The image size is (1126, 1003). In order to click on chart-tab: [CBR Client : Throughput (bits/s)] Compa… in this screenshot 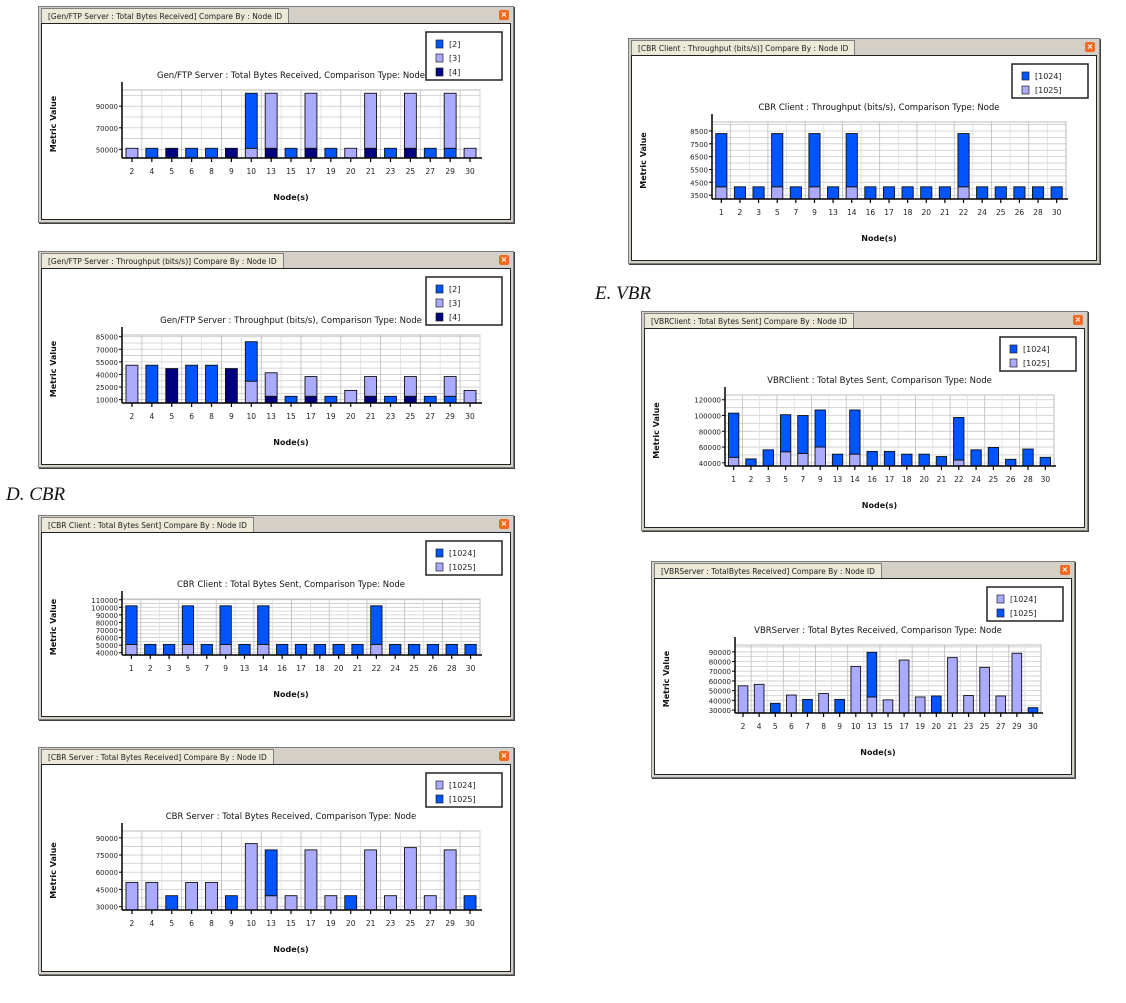, I will do `click(743, 48)`.